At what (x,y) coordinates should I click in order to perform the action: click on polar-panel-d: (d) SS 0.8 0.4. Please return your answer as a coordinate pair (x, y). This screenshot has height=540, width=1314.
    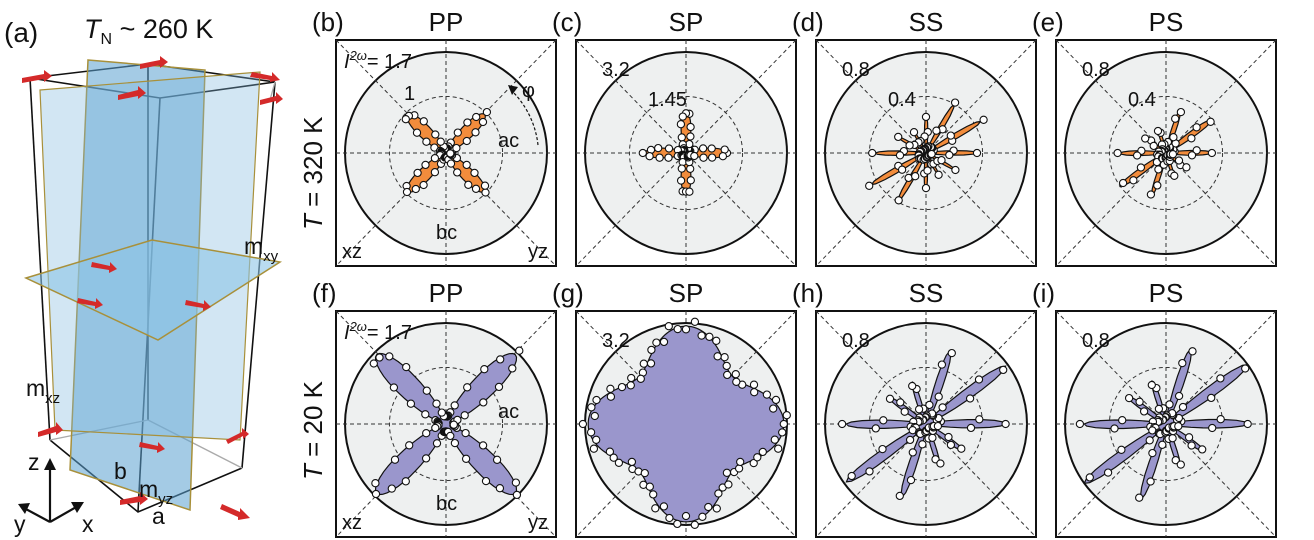
    Looking at the image, I should click on (914, 137).